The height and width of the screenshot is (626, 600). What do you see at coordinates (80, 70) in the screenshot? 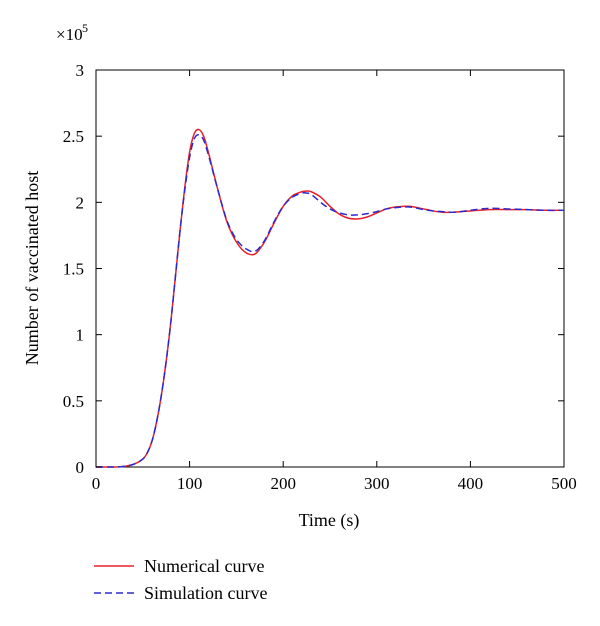
I see `y-tick-label: 3` at bounding box center [80, 70].